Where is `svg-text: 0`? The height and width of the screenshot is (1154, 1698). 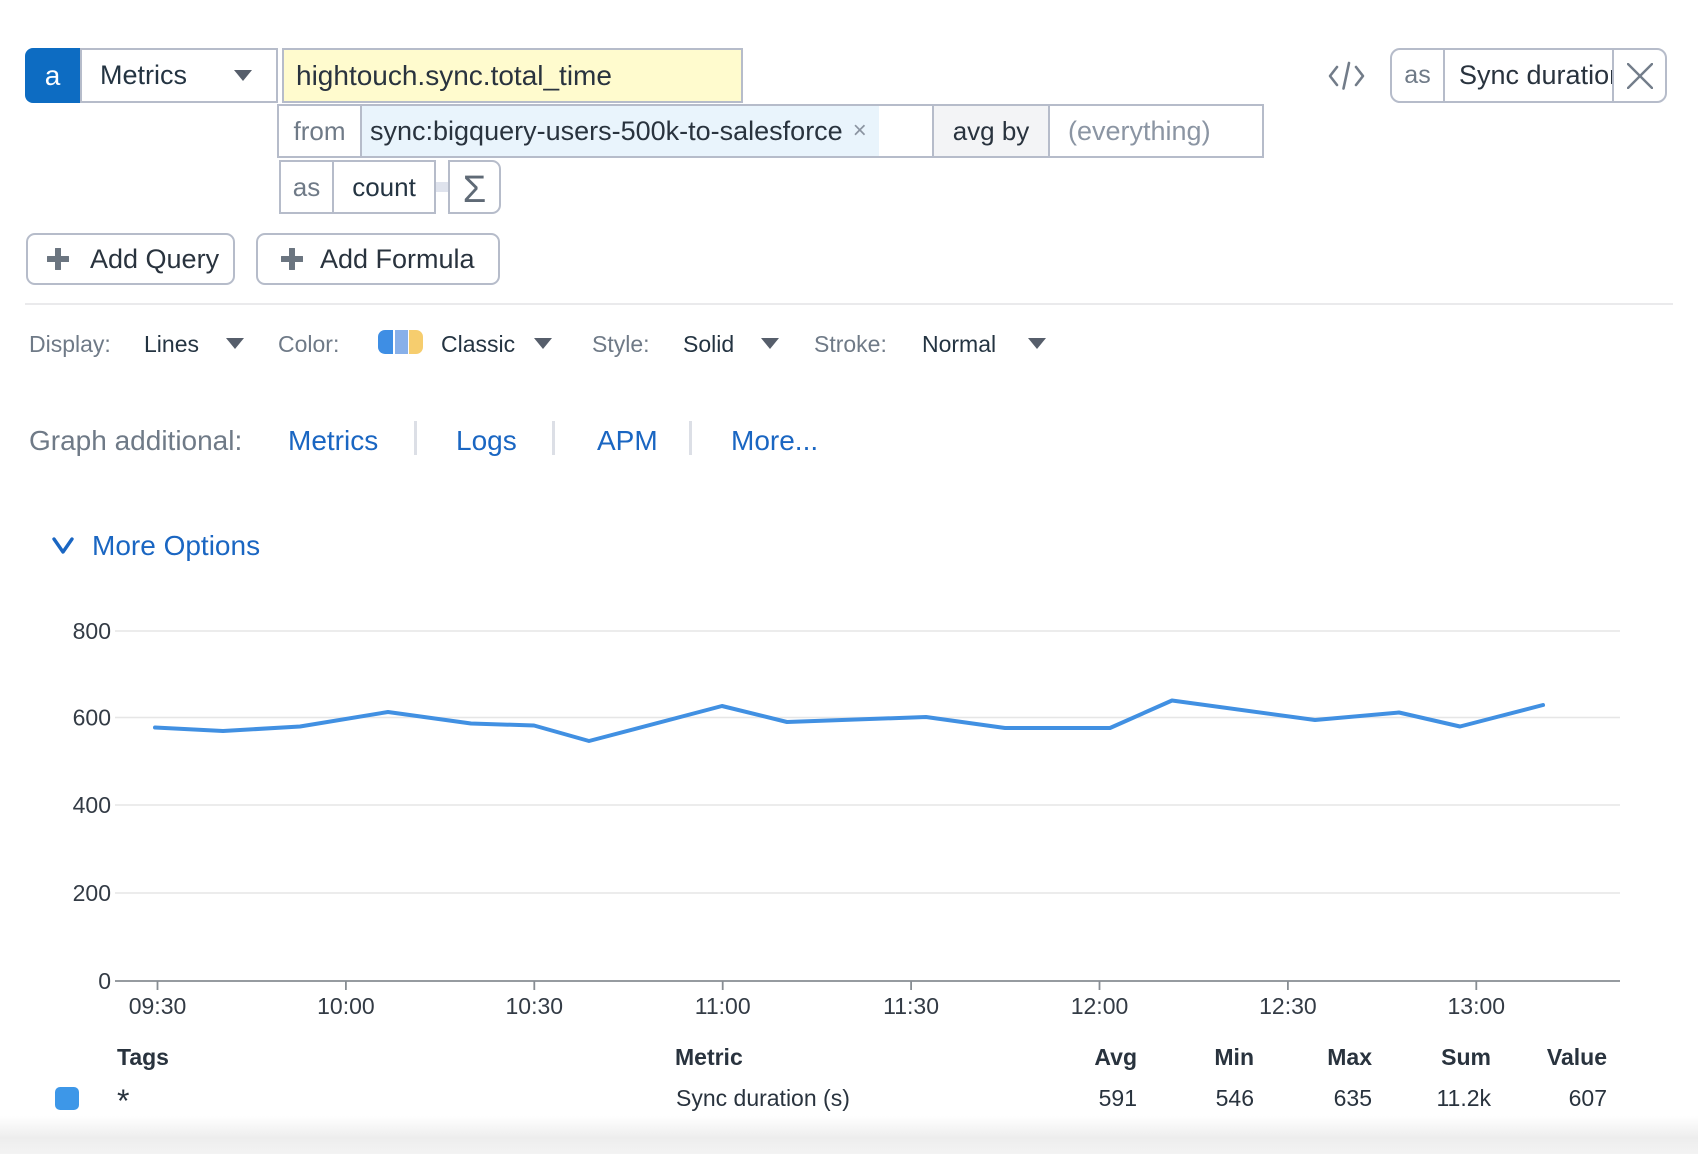
svg-text: 0 is located at coordinates (104, 981).